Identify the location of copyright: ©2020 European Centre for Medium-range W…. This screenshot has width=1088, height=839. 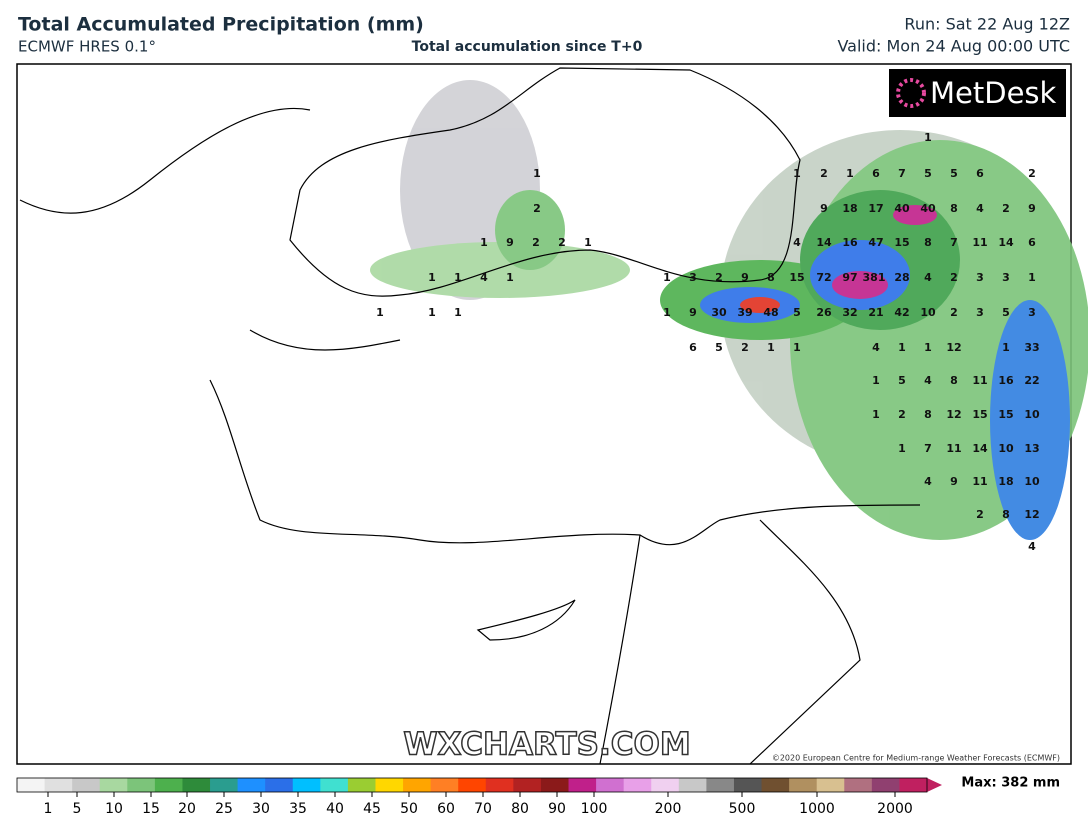
(916, 758).